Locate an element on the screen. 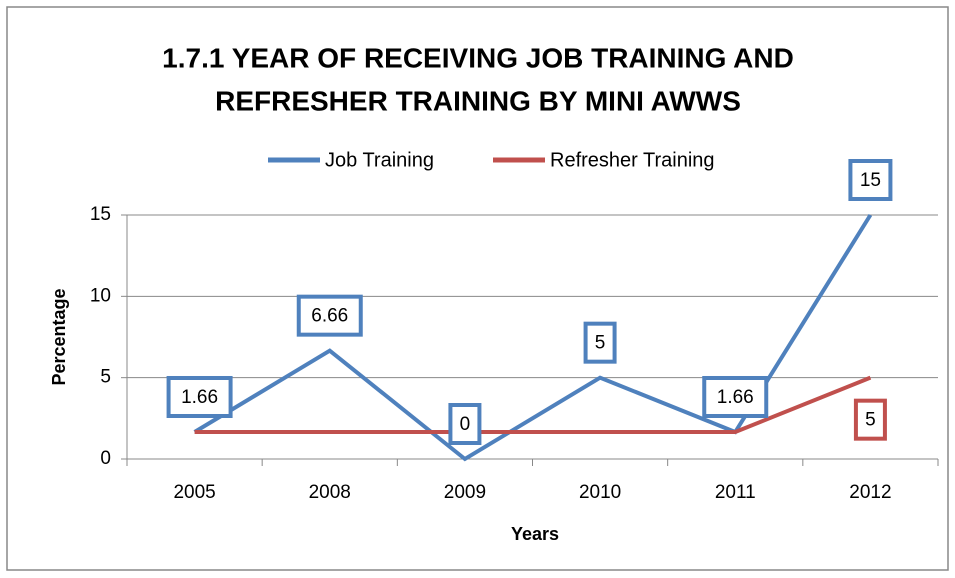  x-tick-label: 2008 is located at coordinates (330, 492).